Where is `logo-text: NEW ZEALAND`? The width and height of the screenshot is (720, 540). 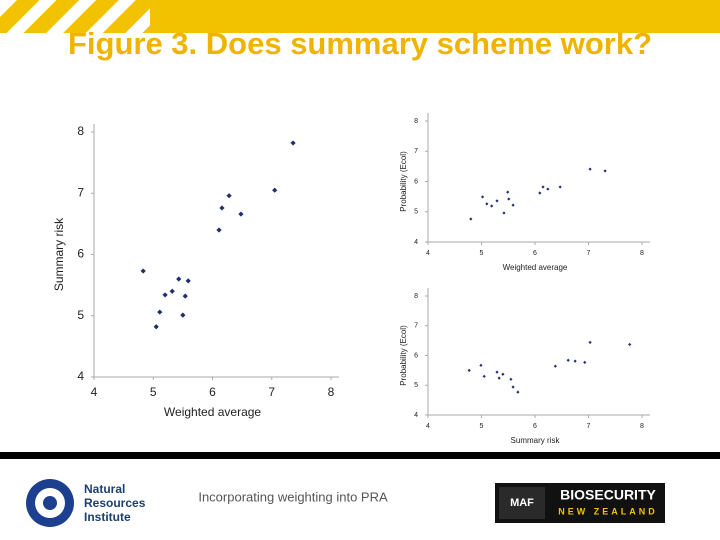 logo-text: NEW ZEALAND is located at coordinates (608, 511).